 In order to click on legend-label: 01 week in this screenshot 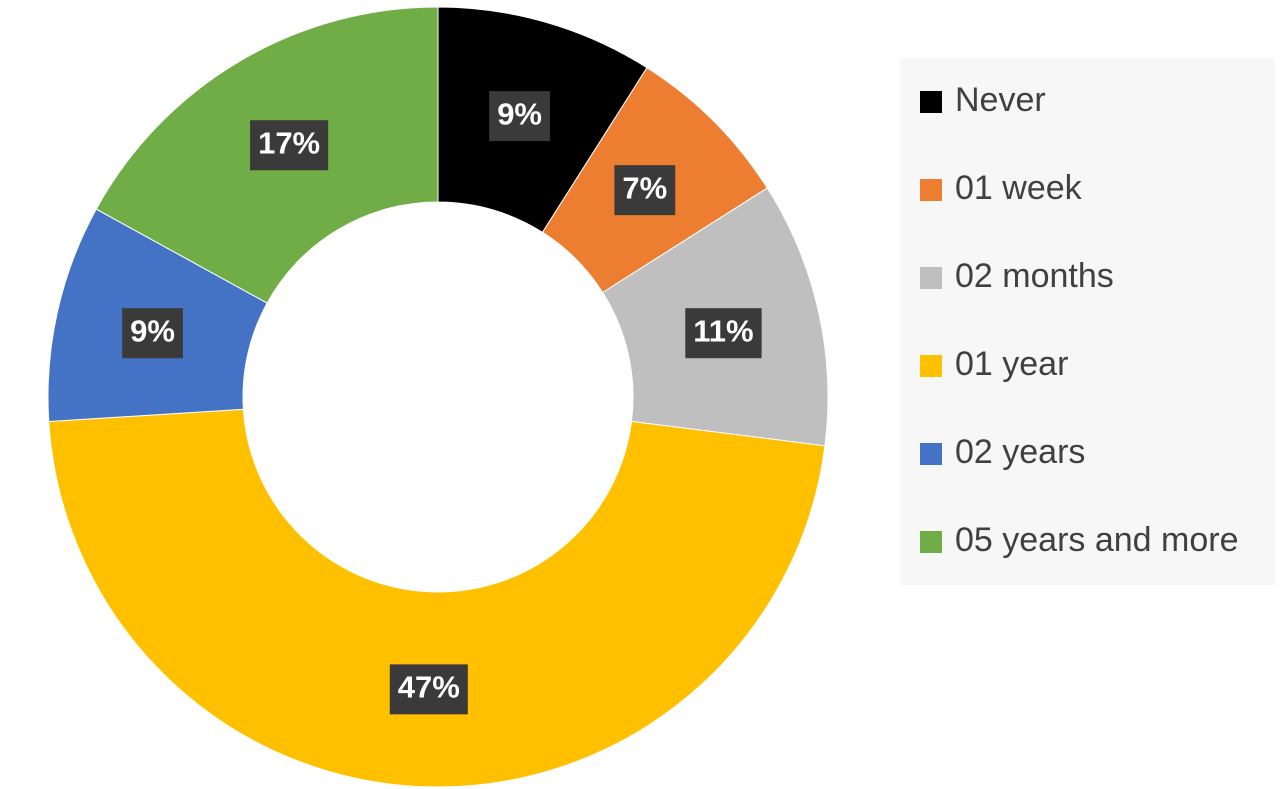, I will do `click(1019, 188)`.